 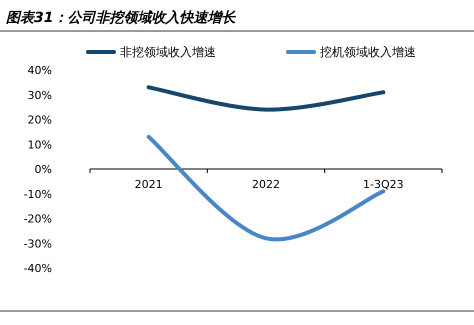 I want to click on legend-label: 挖机领域收入增速, so click(x=368, y=52).